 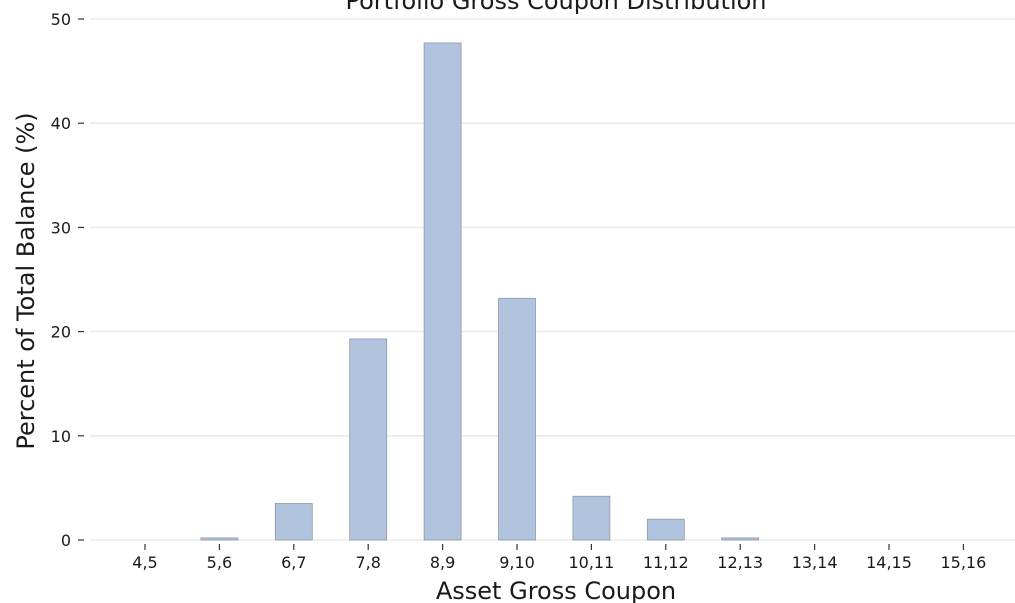 I want to click on x-tick-label: 14,15, so click(x=889, y=562).